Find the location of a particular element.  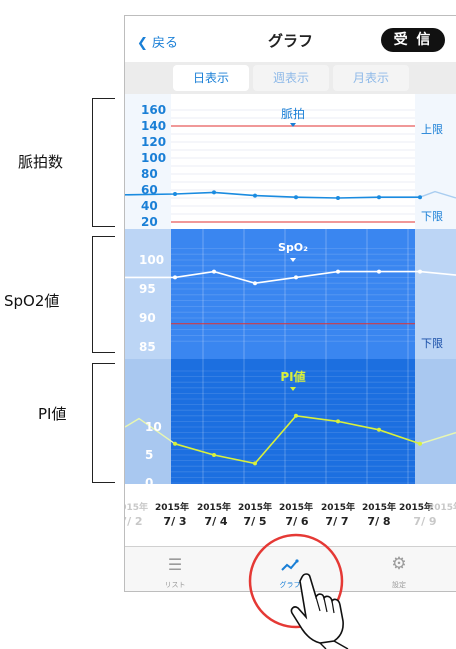

pulse-y-tick: 60 is located at coordinates (149, 190).